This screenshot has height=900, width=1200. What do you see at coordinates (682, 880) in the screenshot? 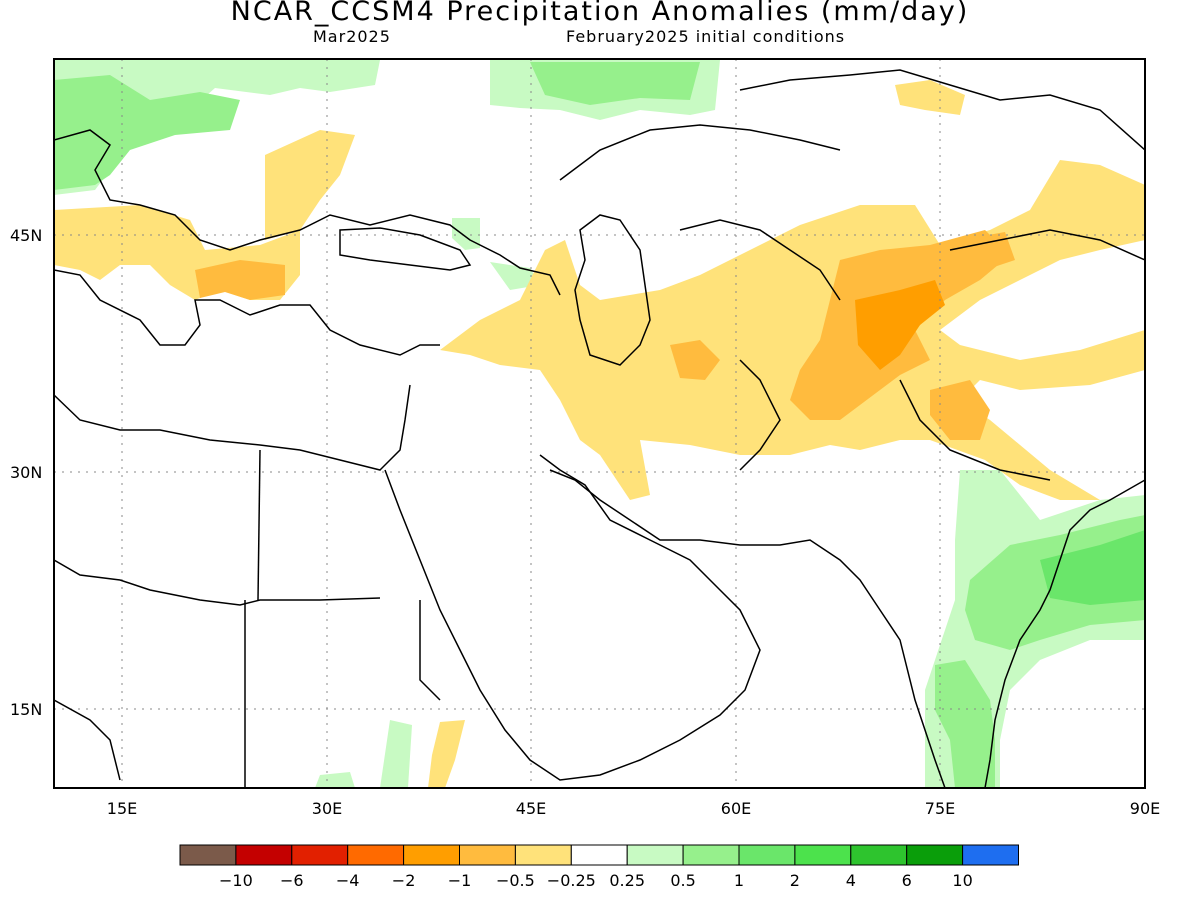
I see `colorbar-label: 0.5` at bounding box center [682, 880].